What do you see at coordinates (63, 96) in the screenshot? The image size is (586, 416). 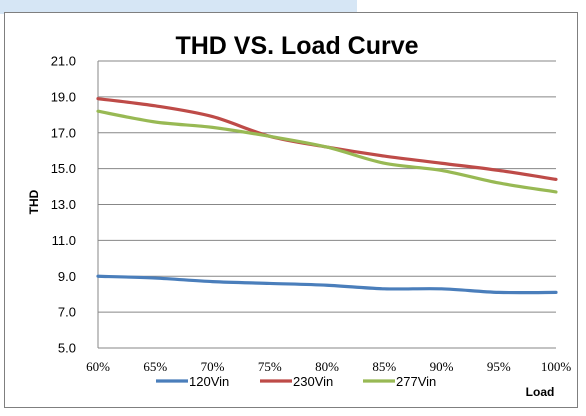 I see `y-tick-label: 19.0` at bounding box center [63, 96].